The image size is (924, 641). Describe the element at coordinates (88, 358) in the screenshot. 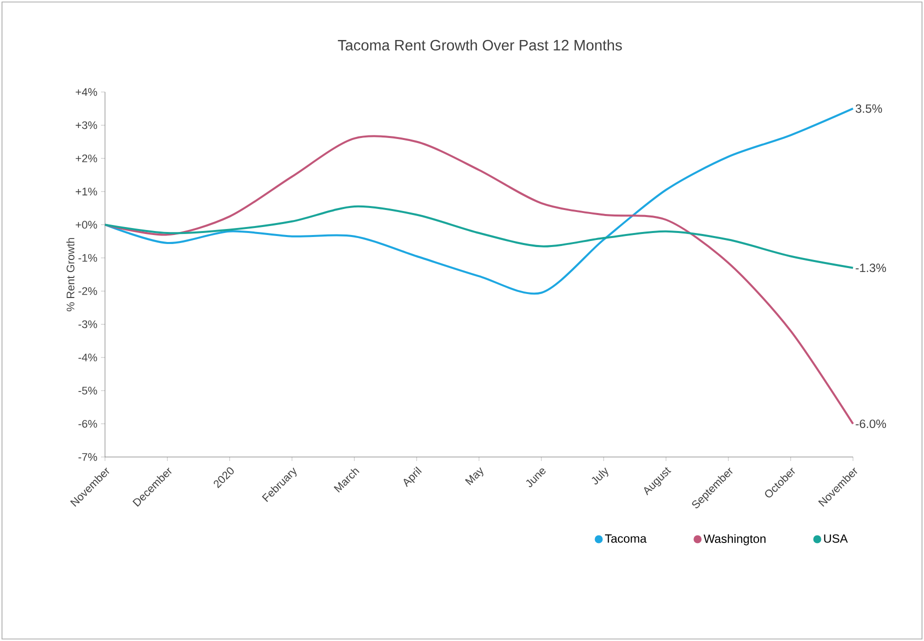

I see `y-tick-label: -4%` at that location.